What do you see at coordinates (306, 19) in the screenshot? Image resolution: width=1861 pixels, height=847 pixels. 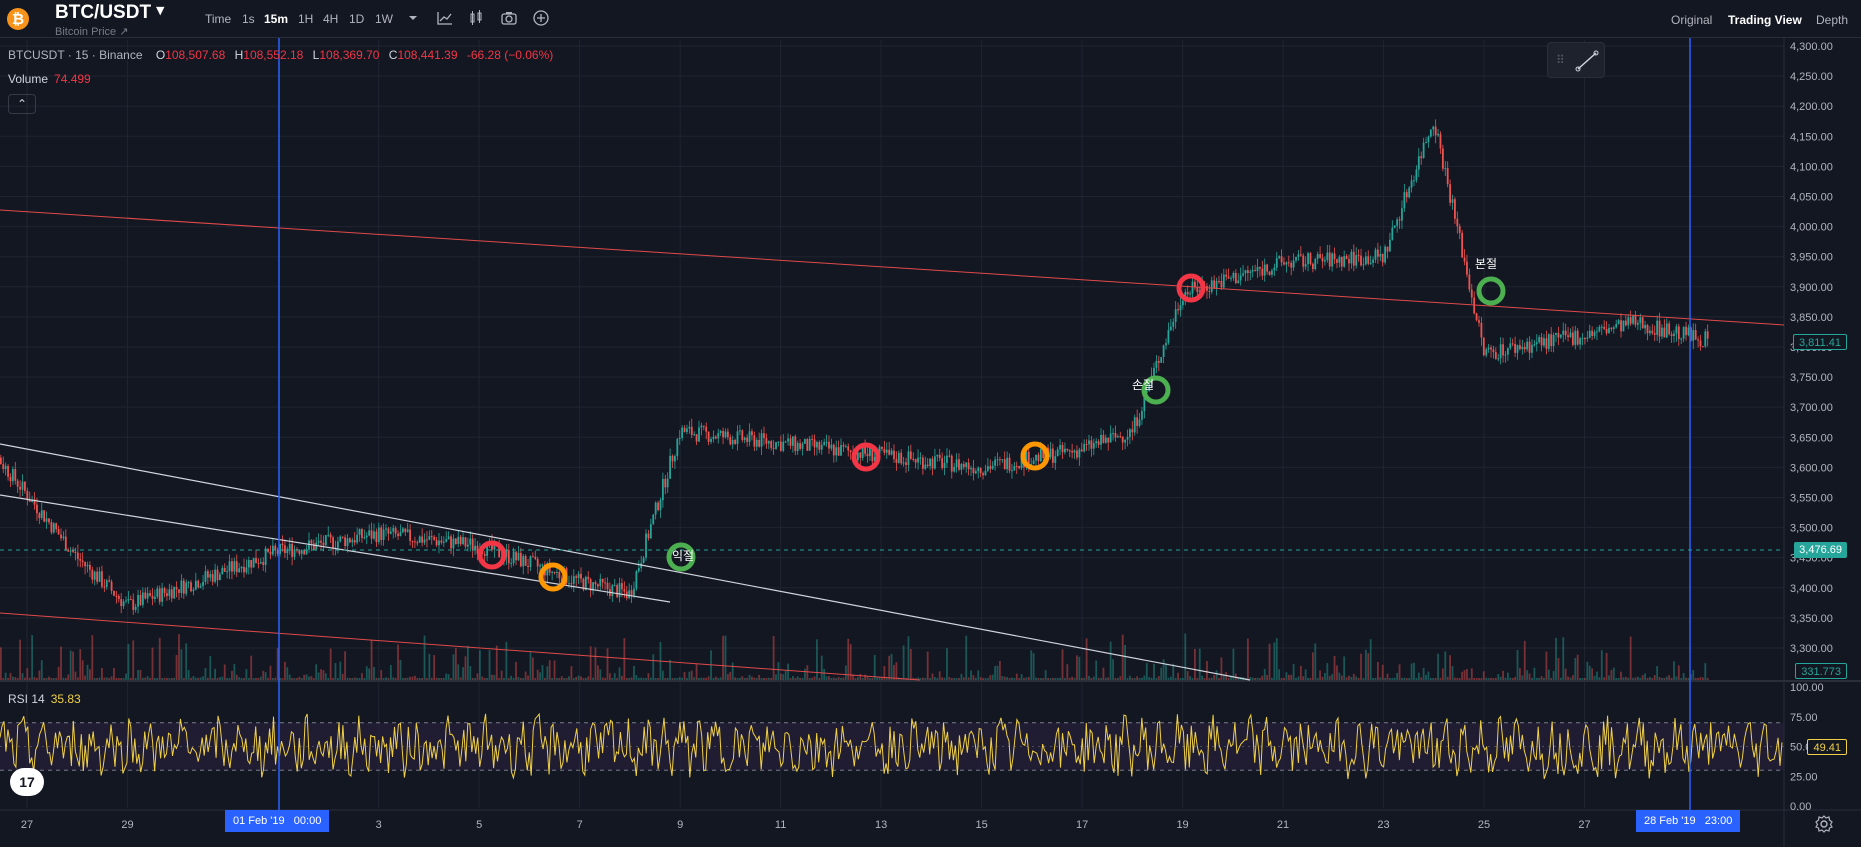 I see `timeframe-1h: 1H` at bounding box center [306, 19].